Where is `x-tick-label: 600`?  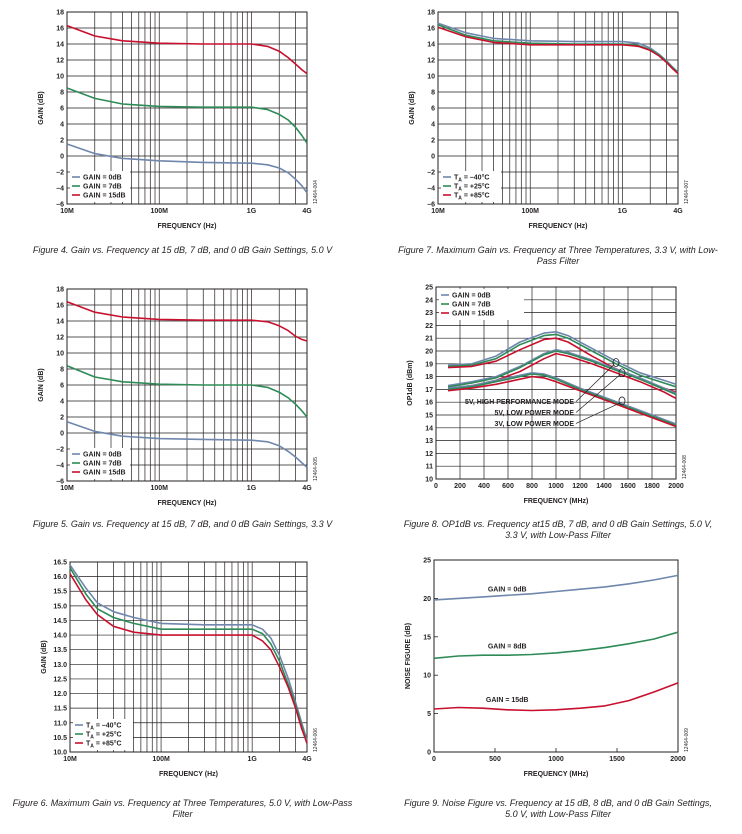
x-tick-label: 600 is located at coordinates (508, 486).